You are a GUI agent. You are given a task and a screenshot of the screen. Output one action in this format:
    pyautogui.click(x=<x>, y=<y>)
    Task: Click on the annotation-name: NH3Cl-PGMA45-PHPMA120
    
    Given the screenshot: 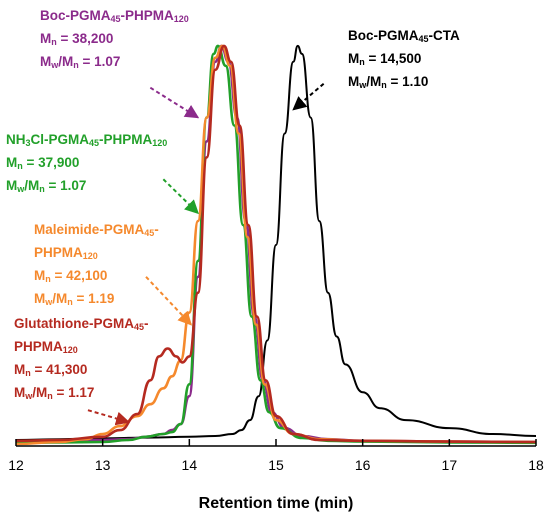 What is the action you would take?
    pyautogui.click(x=87, y=140)
    